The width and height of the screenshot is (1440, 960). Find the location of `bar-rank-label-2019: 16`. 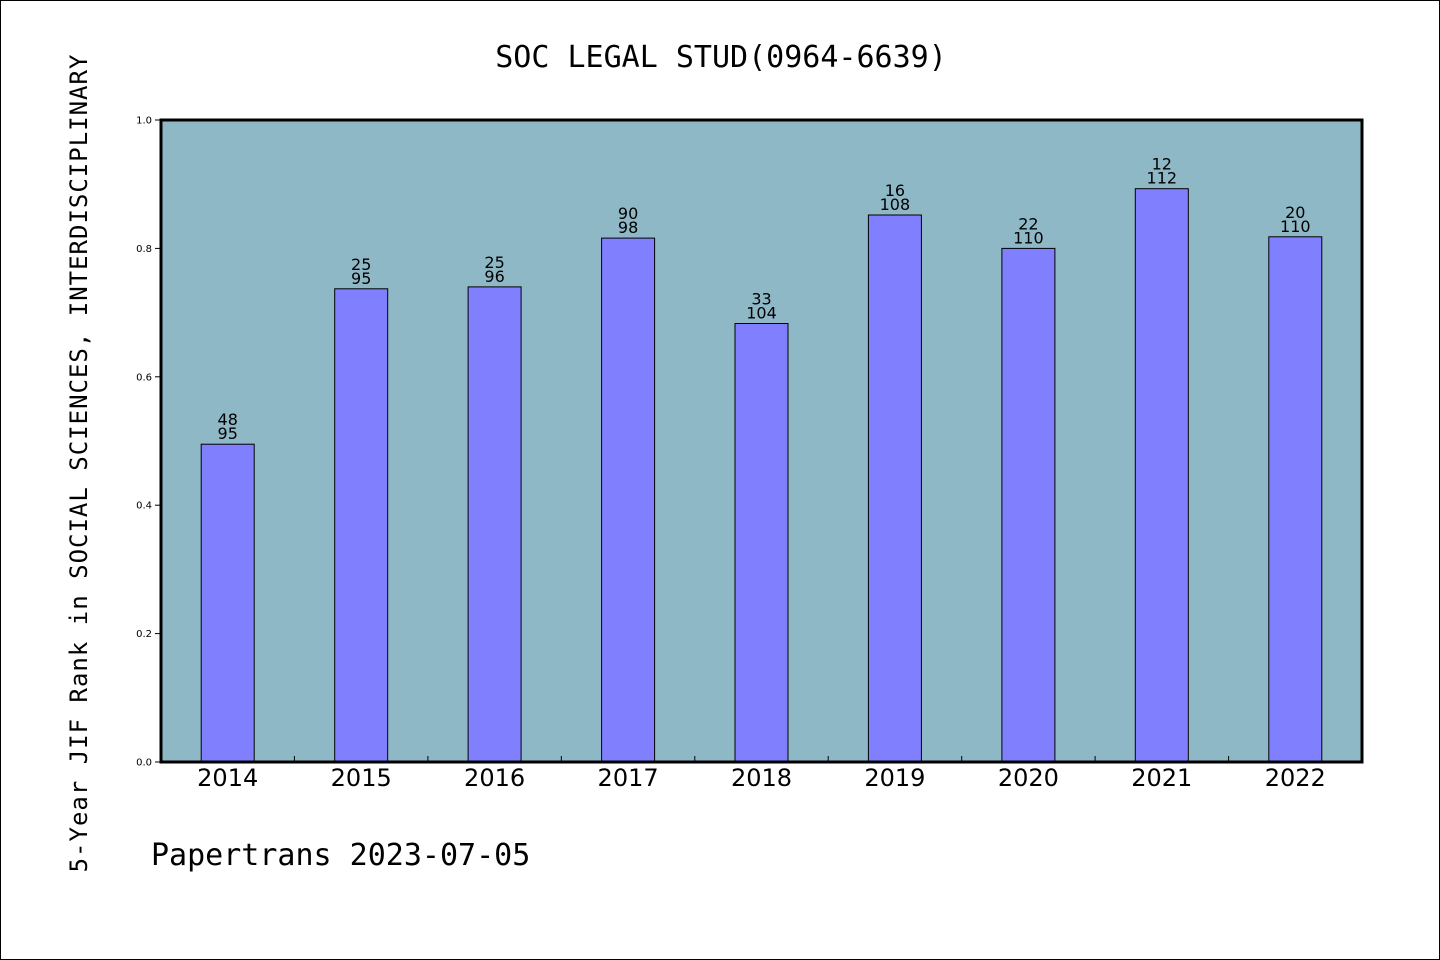

bar-rank-label-2019: 16 is located at coordinates (895, 190).